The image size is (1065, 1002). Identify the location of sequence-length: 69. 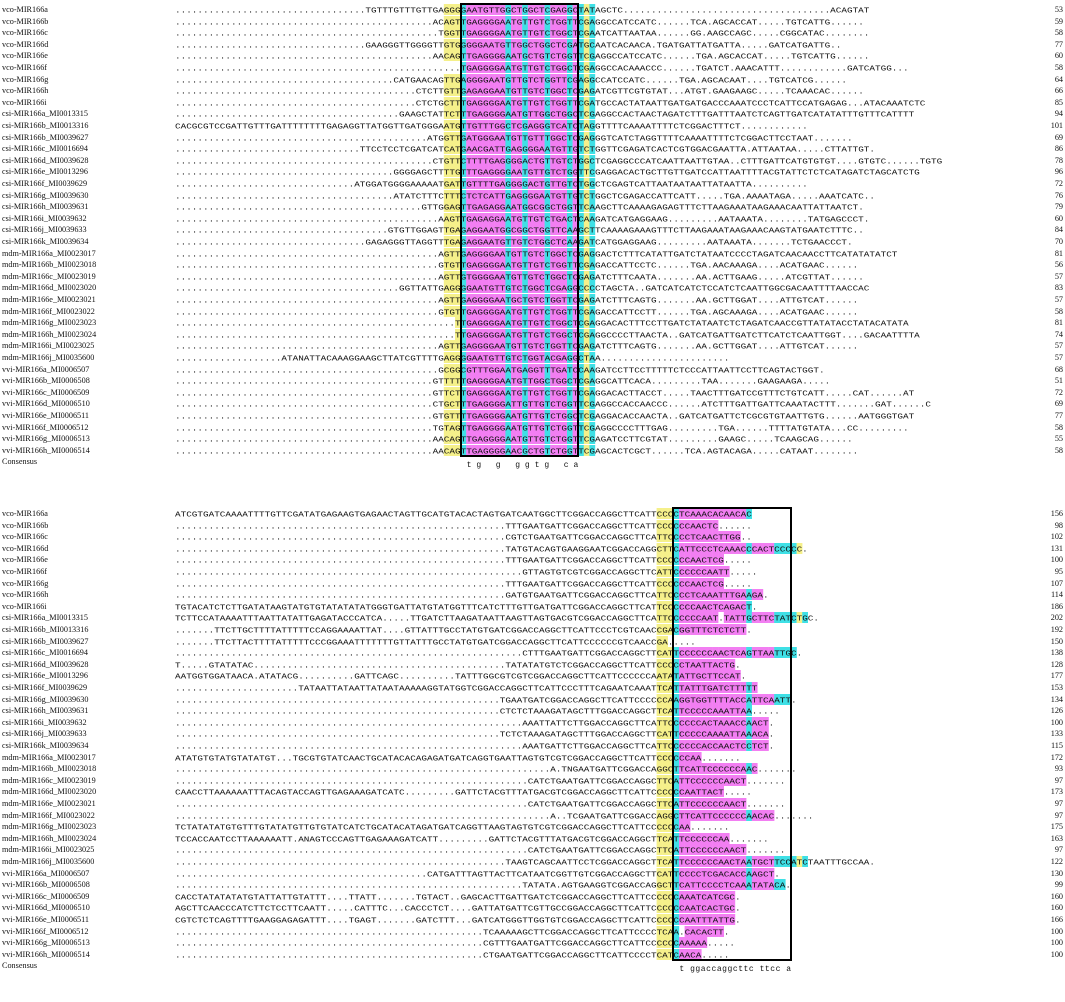
(1058, 137).